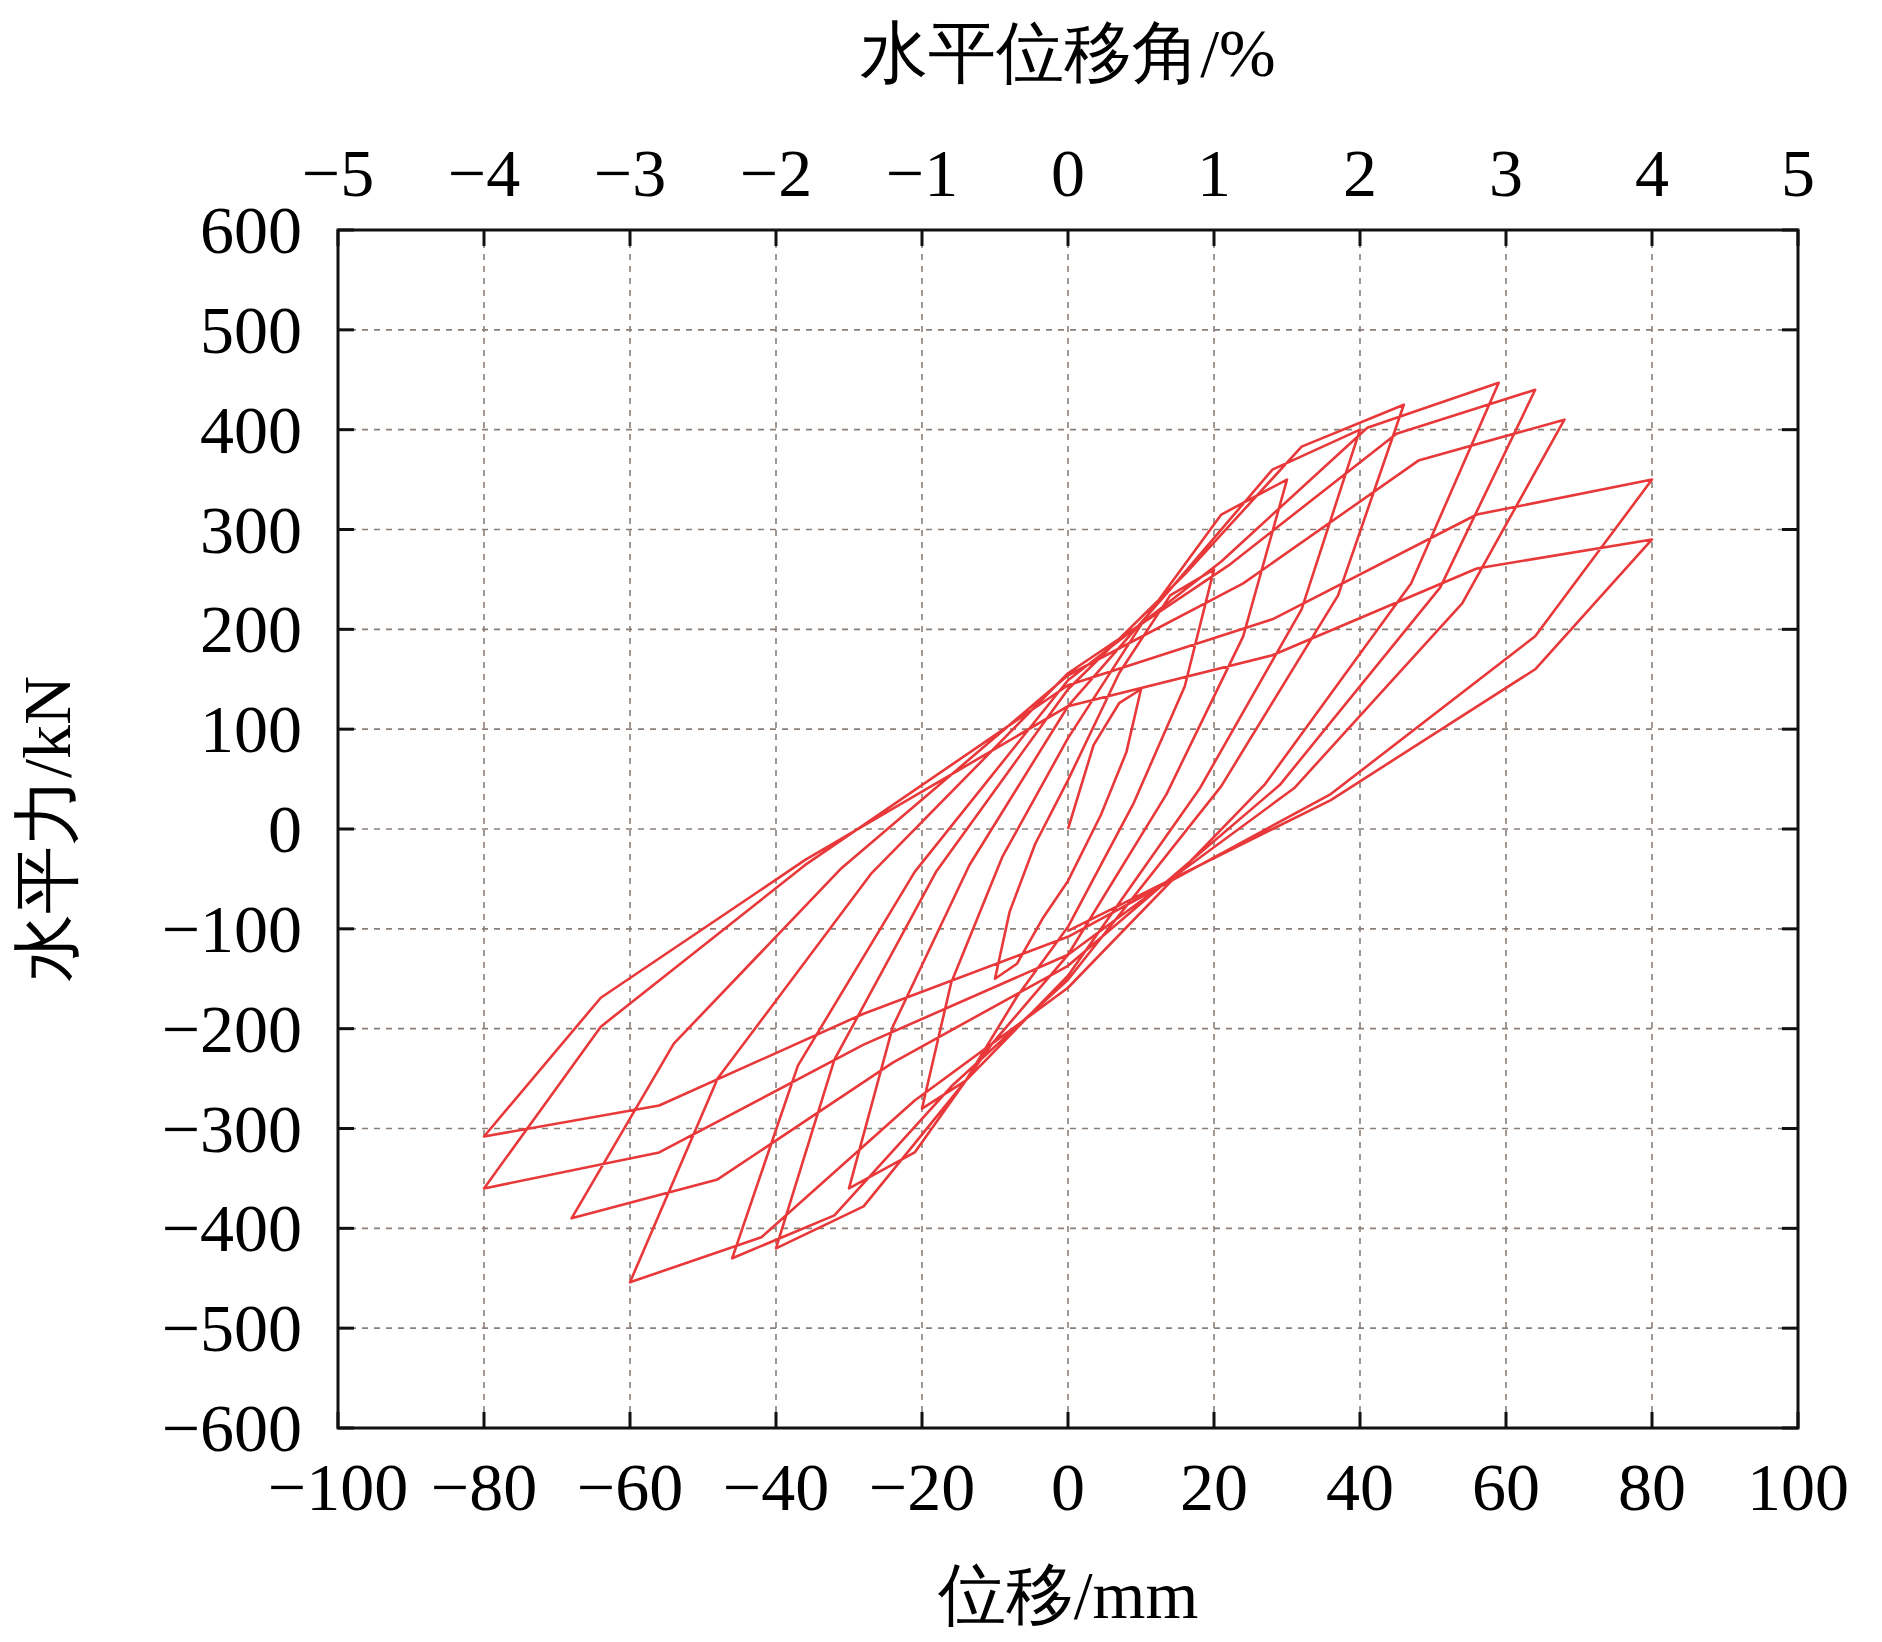 The height and width of the screenshot is (1642, 1882). Describe the element at coordinates (251, 429) in the screenshot. I see `y-tick-label: 400` at that location.